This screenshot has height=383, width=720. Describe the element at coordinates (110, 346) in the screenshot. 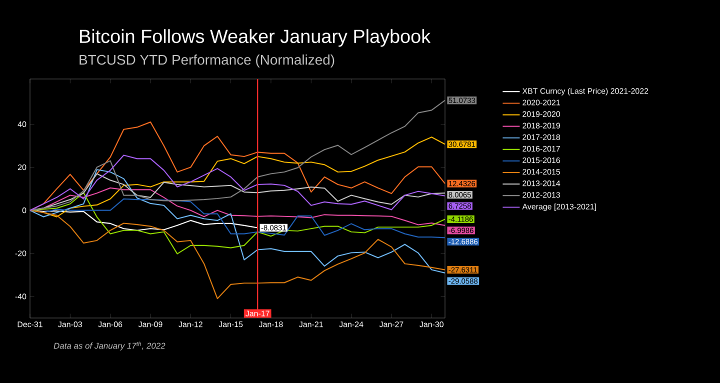

I see `text: Data as of January 17$^{th}$, 2022` at that location.